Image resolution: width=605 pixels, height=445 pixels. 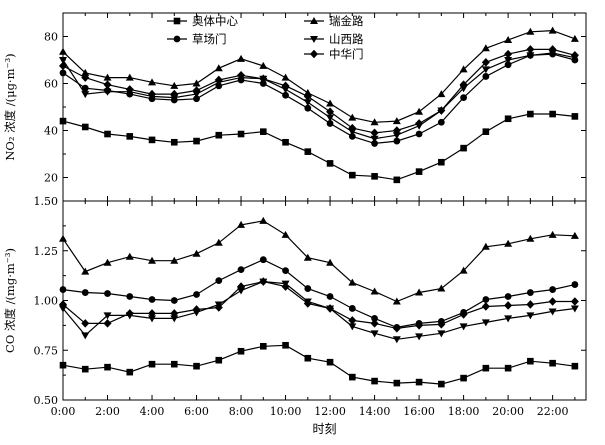 What do you see at coordinates (51, 178) in the screenshot?
I see `no2-y-tick-label: 20` at bounding box center [51, 178].